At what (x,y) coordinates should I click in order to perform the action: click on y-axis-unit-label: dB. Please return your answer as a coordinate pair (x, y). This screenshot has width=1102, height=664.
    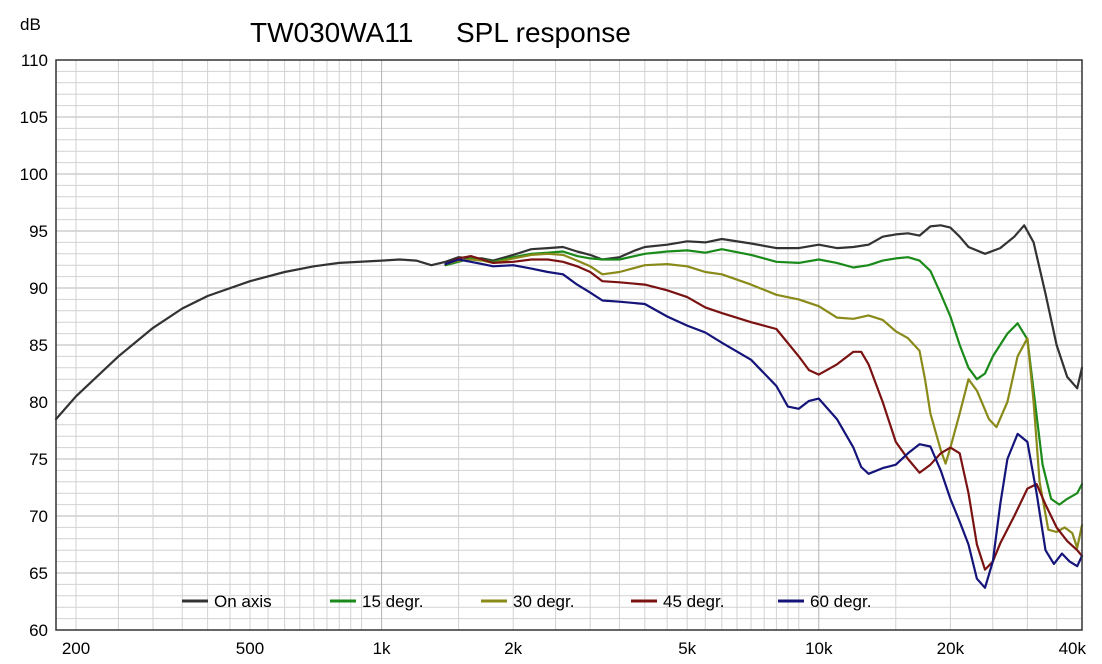
    Looking at the image, I should click on (30, 24).